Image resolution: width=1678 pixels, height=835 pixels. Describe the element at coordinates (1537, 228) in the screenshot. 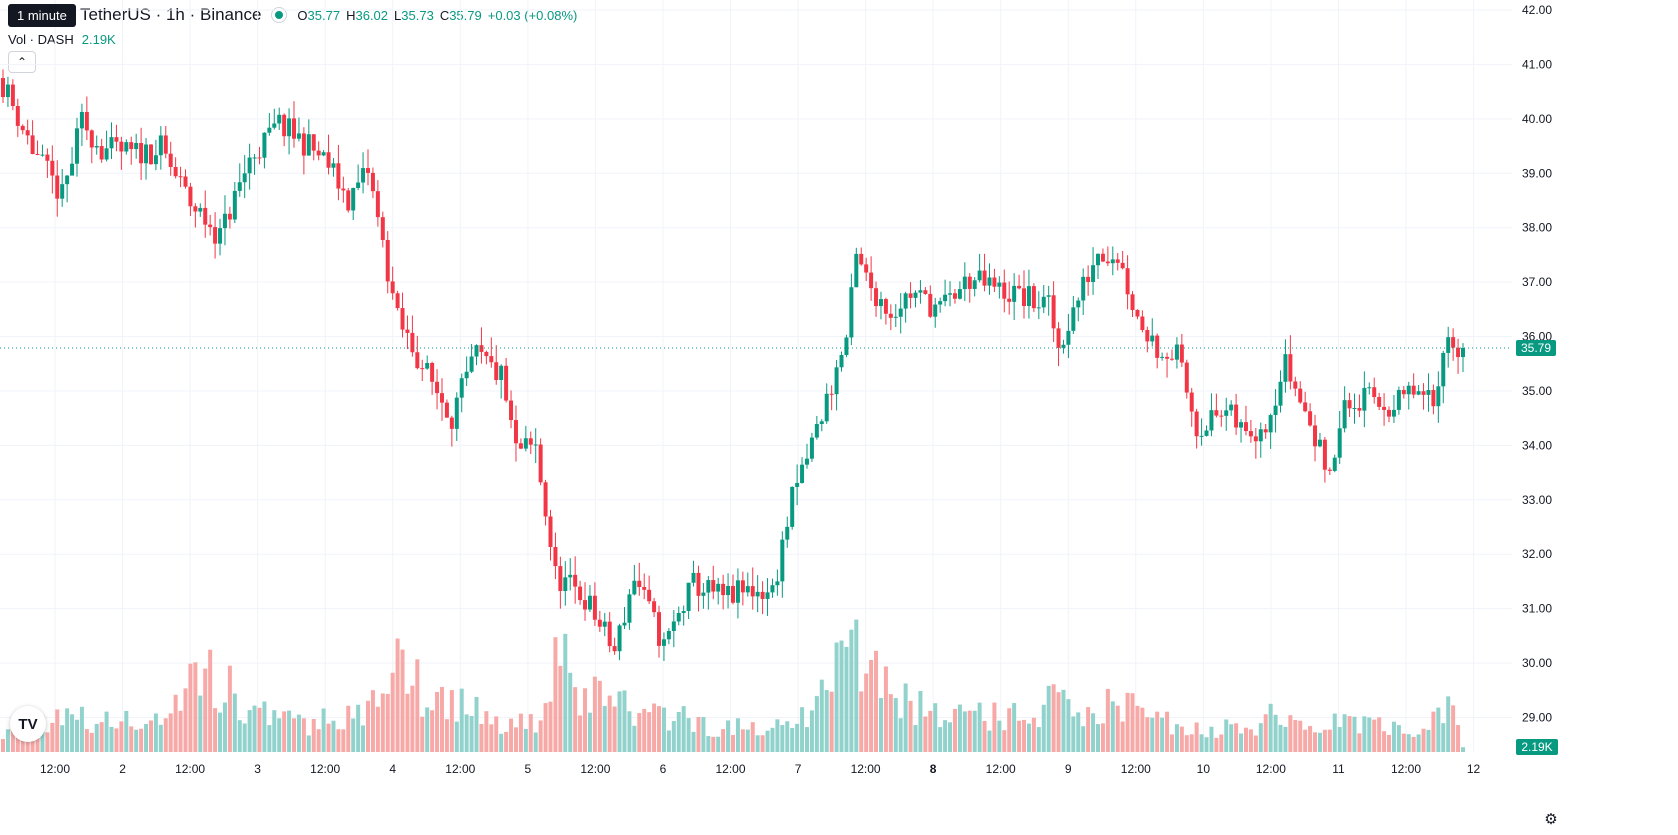

I see `price-tick-label: 38.00` at that location.